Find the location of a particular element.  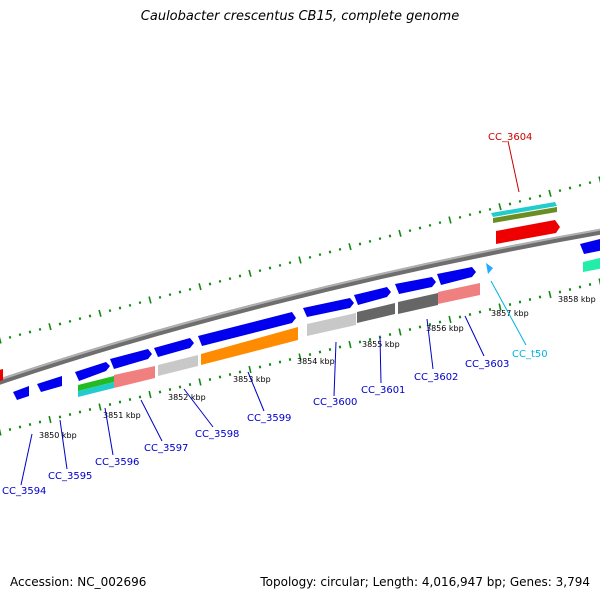

trna-arrow is located at coordinates (489, 268).